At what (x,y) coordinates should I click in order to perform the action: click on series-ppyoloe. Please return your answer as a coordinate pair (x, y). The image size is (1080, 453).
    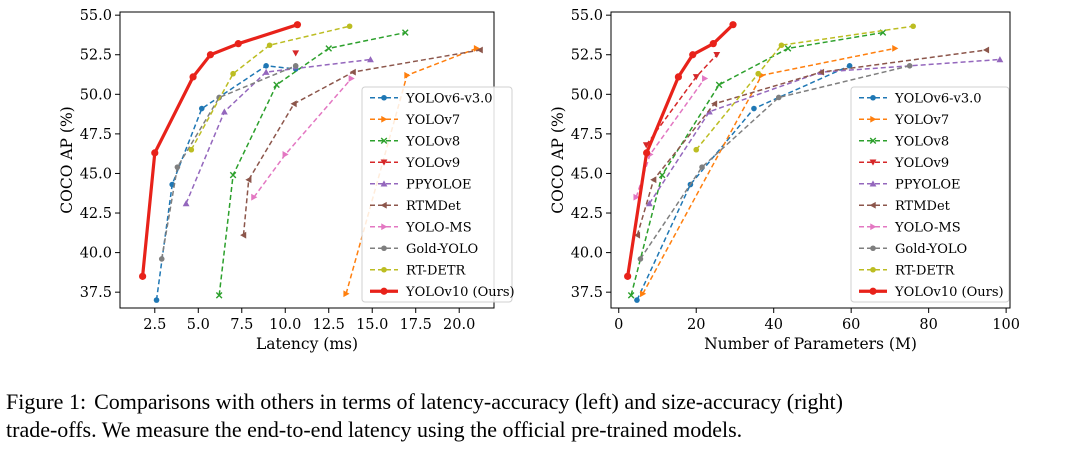
    Looking at the image, I should click on (278, 131).